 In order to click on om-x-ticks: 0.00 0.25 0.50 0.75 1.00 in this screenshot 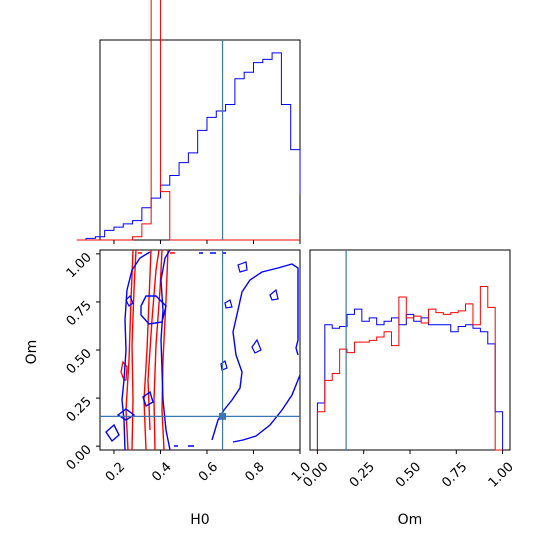, I will do `click(409, 470)`.